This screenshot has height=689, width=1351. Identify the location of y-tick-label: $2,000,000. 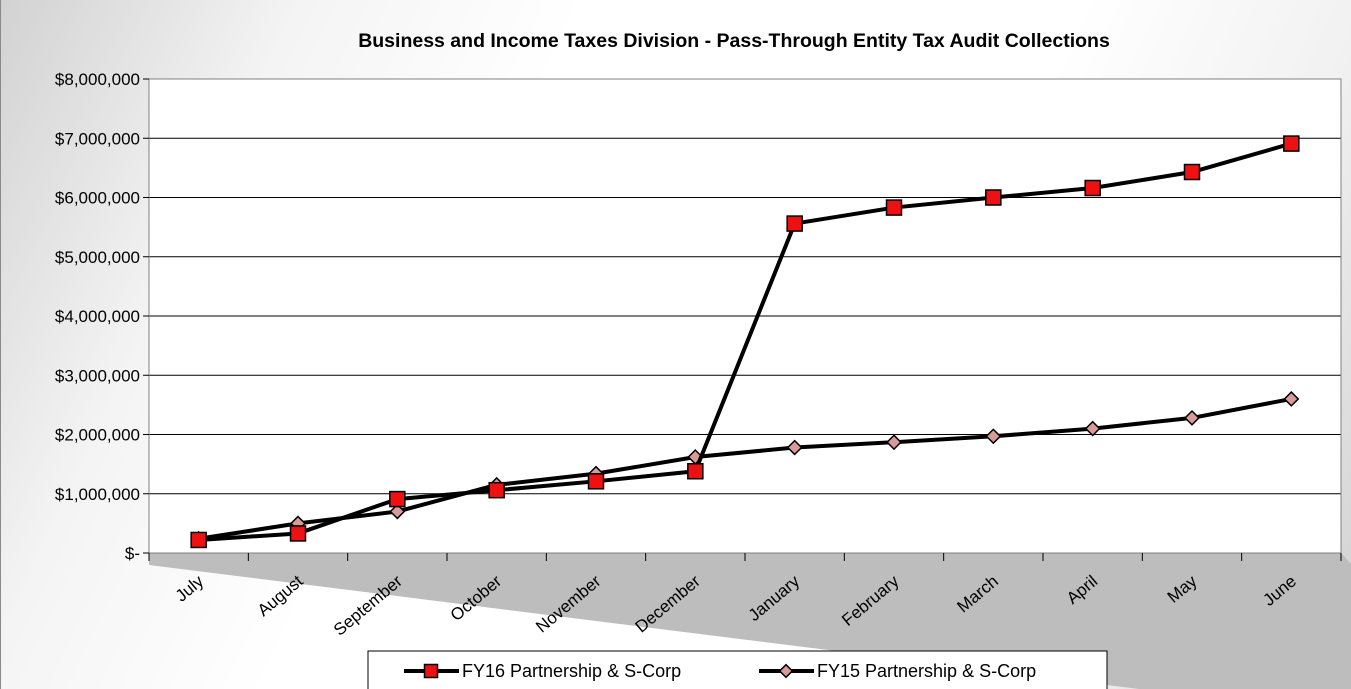
(97, 435).